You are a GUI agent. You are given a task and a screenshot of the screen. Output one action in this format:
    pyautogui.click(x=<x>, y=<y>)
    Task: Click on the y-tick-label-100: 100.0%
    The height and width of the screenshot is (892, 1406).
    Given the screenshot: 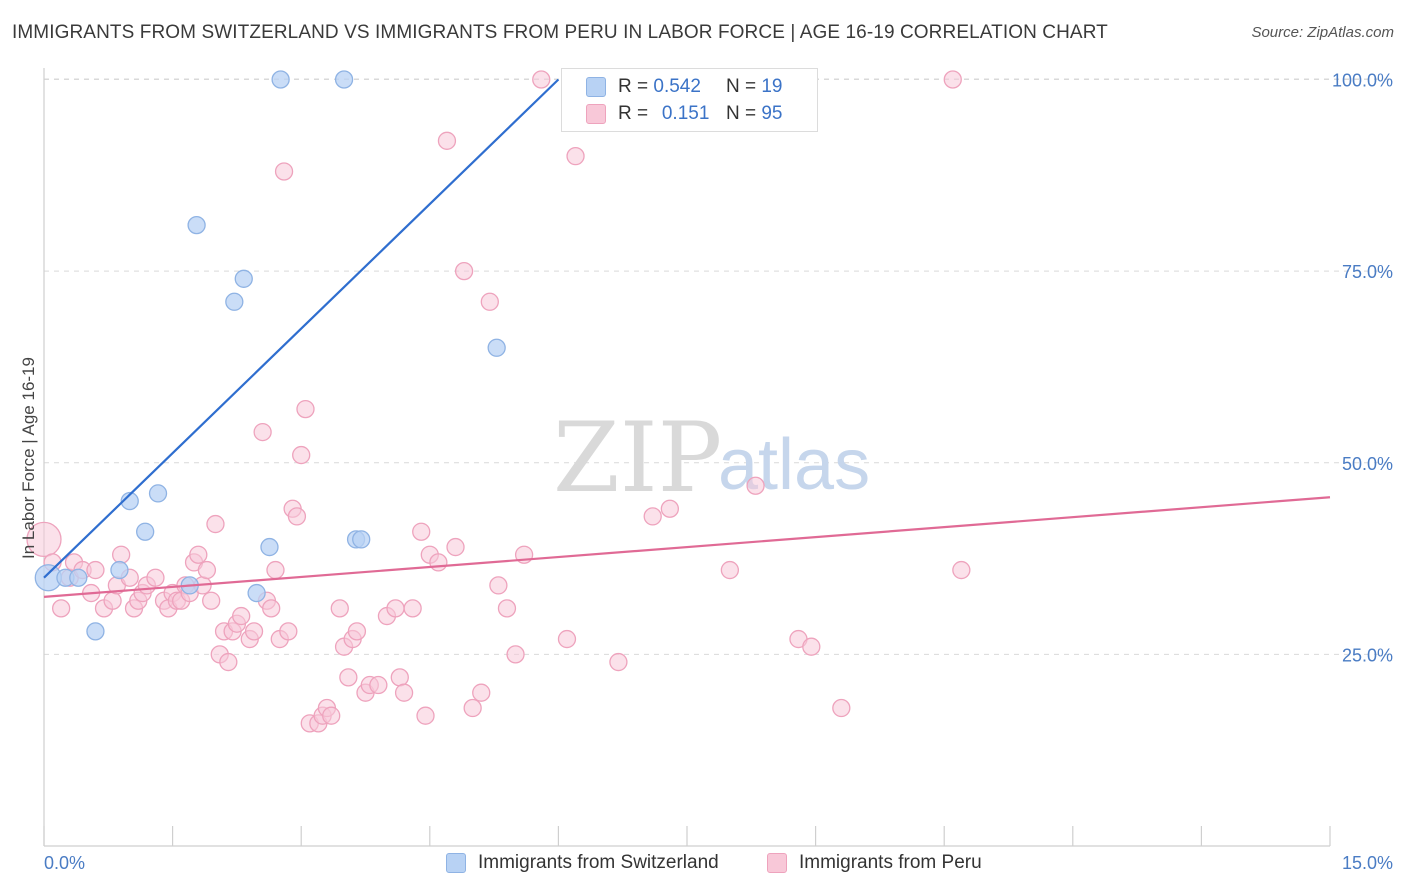 What is the action you would take?
    pyautogui.click(x=1362, y=81)
    